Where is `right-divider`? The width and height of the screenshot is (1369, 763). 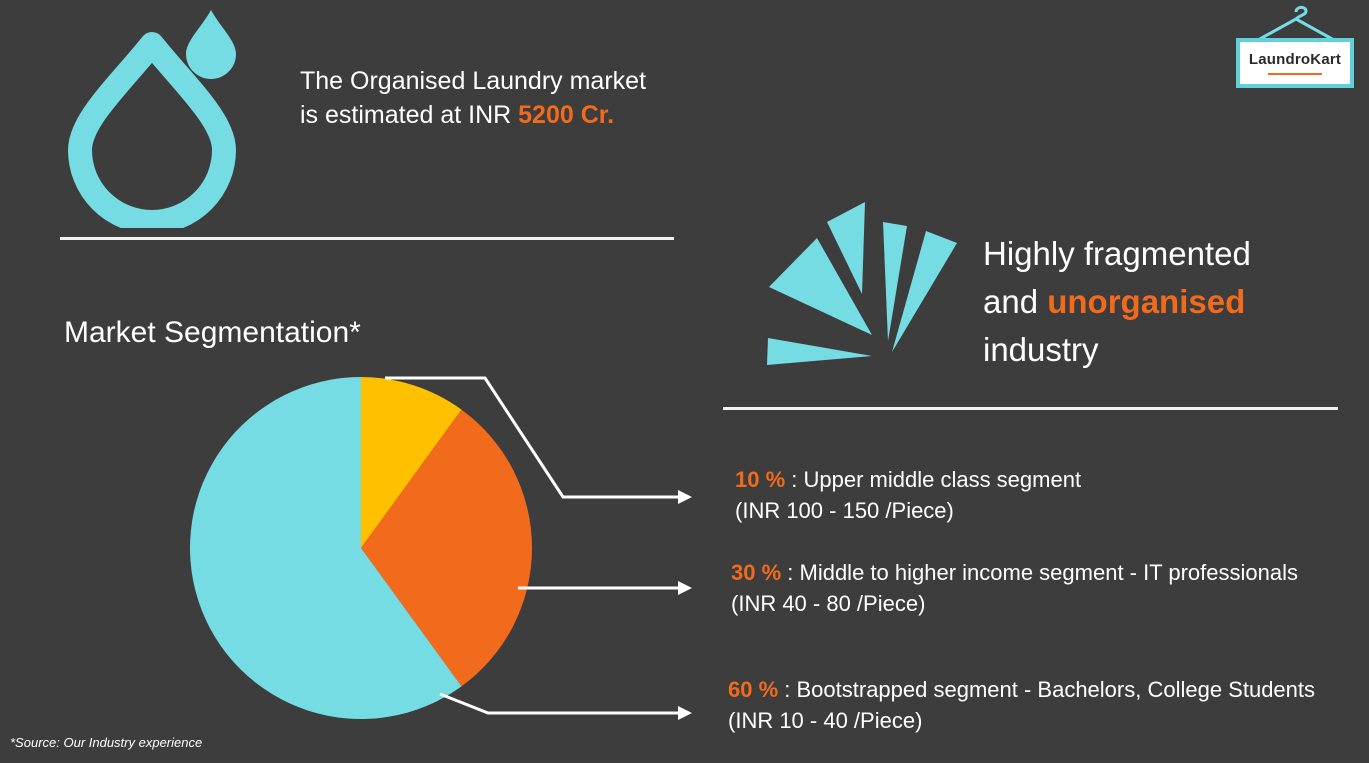
right-divider is located at coordinates (1030, 408).